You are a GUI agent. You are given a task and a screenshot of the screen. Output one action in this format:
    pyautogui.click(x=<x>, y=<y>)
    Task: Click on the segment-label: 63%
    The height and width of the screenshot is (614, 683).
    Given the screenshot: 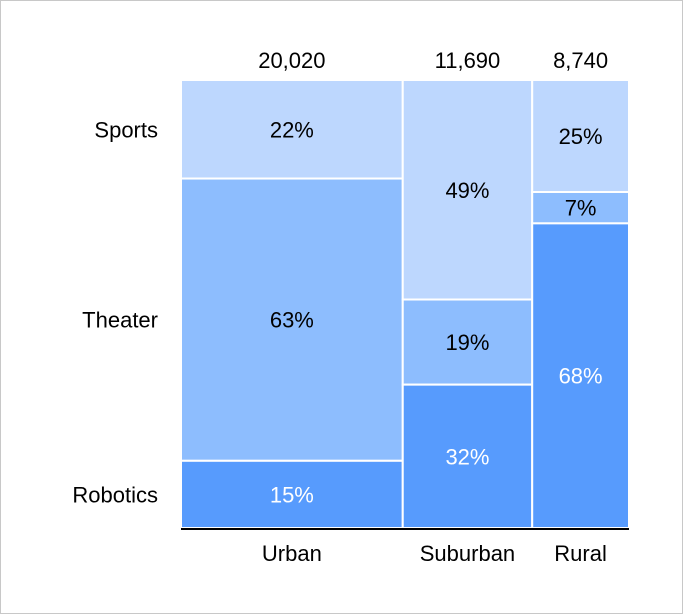 What is the action you would take?
    pyautogui.click(x=292, y=320)
    